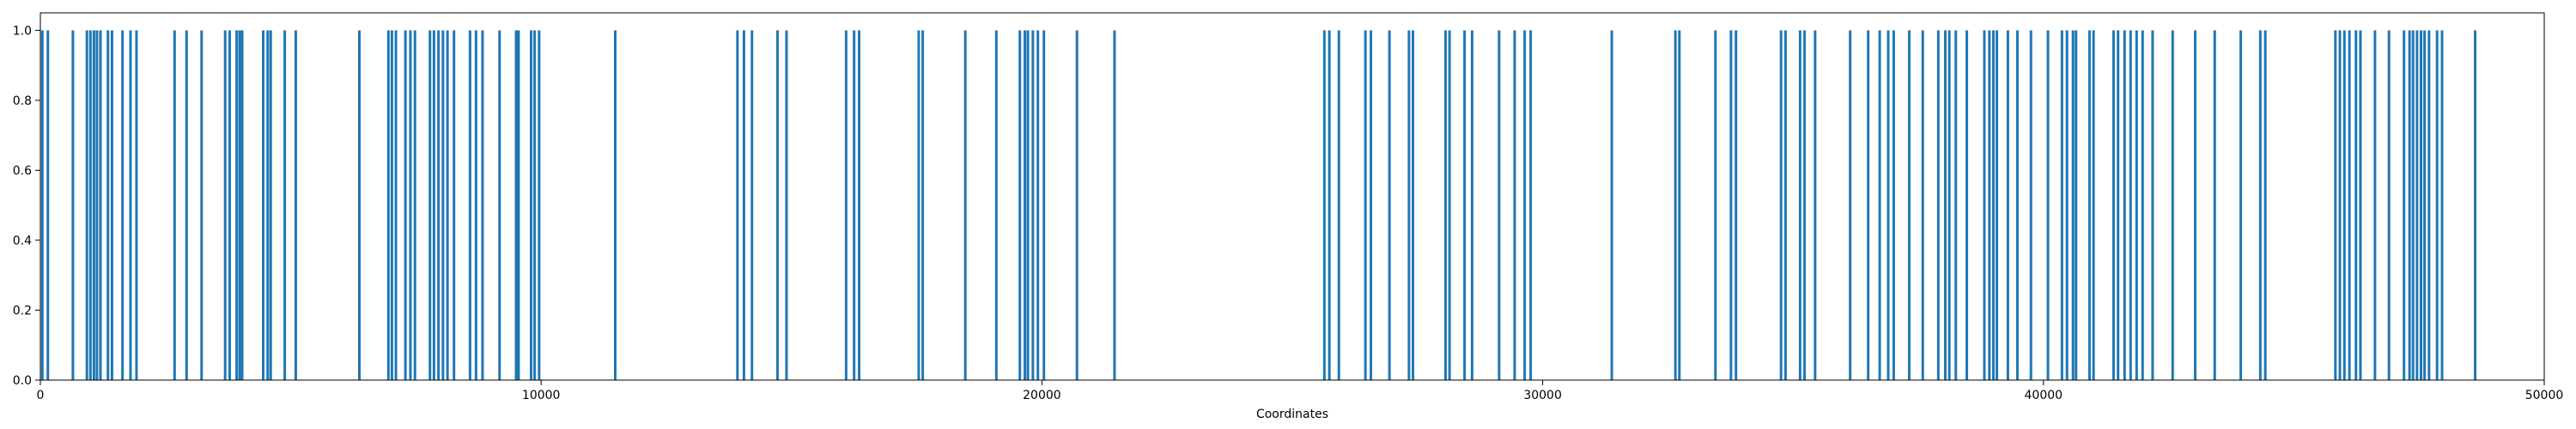 This screenshot has width=2576, height=429. Describe the element at coordinates (23, 381) in the screenshot. I see `y-tick-label: 0.0` at that location.